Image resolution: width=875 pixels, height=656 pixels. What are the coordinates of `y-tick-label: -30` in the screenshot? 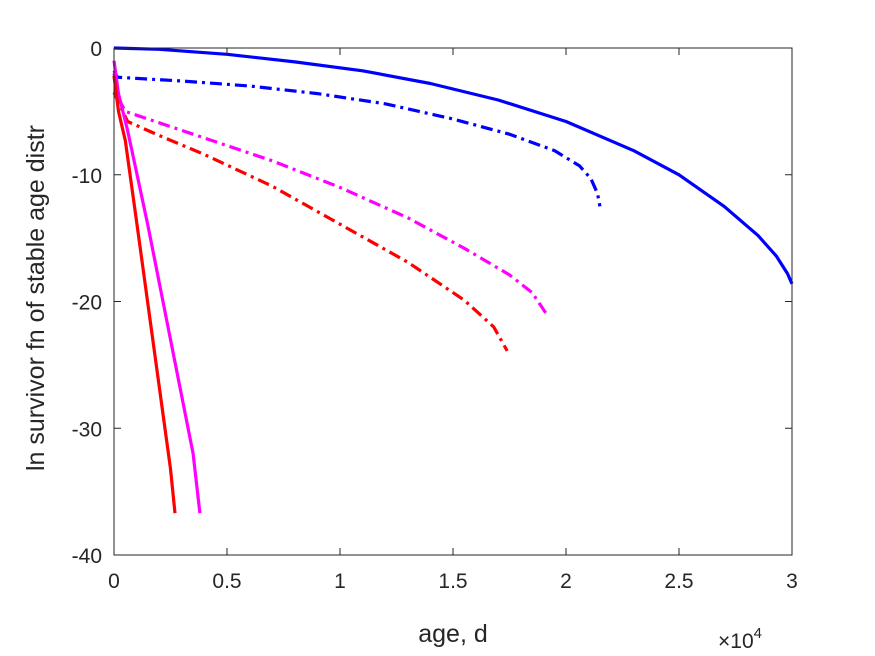 It's located at (87, 429).